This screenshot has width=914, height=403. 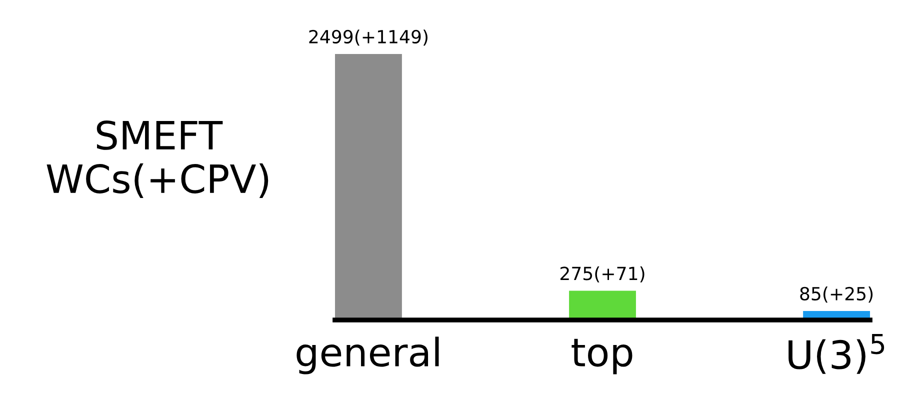 What do you see at coordinates (602, 274) in the screenshot?
I see `data-label: 275(+71)` at bounding box center [602, 274].